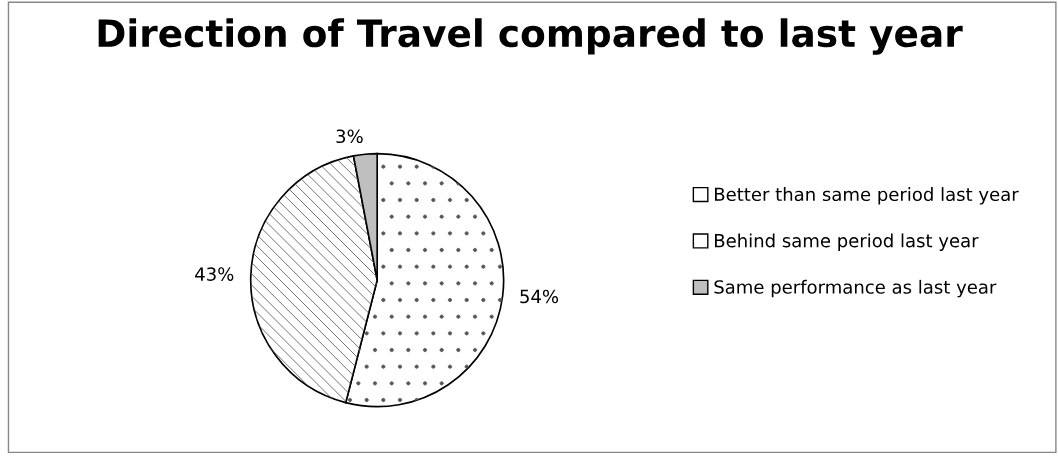 The image size is (1058, 457). What do you see at coordinates (867, 196) in the screenshot?
I see `legend-label: Better than same period last year` at bounding box center [867, 196].